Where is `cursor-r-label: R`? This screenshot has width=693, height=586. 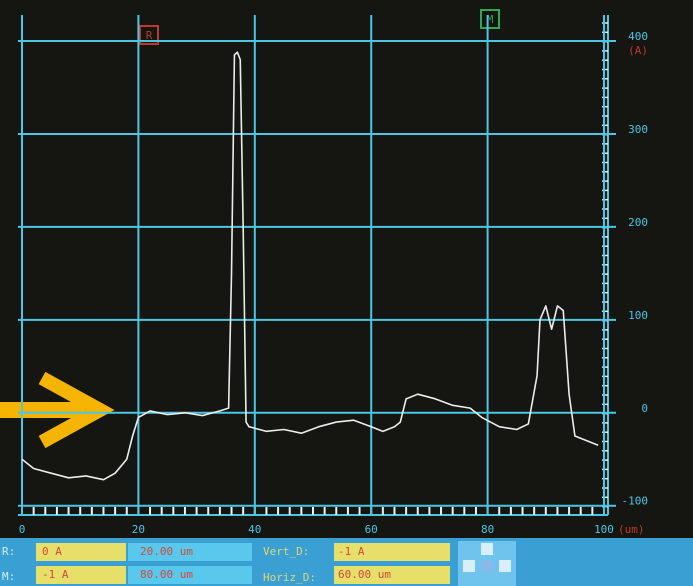
cursor-r-label: R is located at coordinates (149, 35).